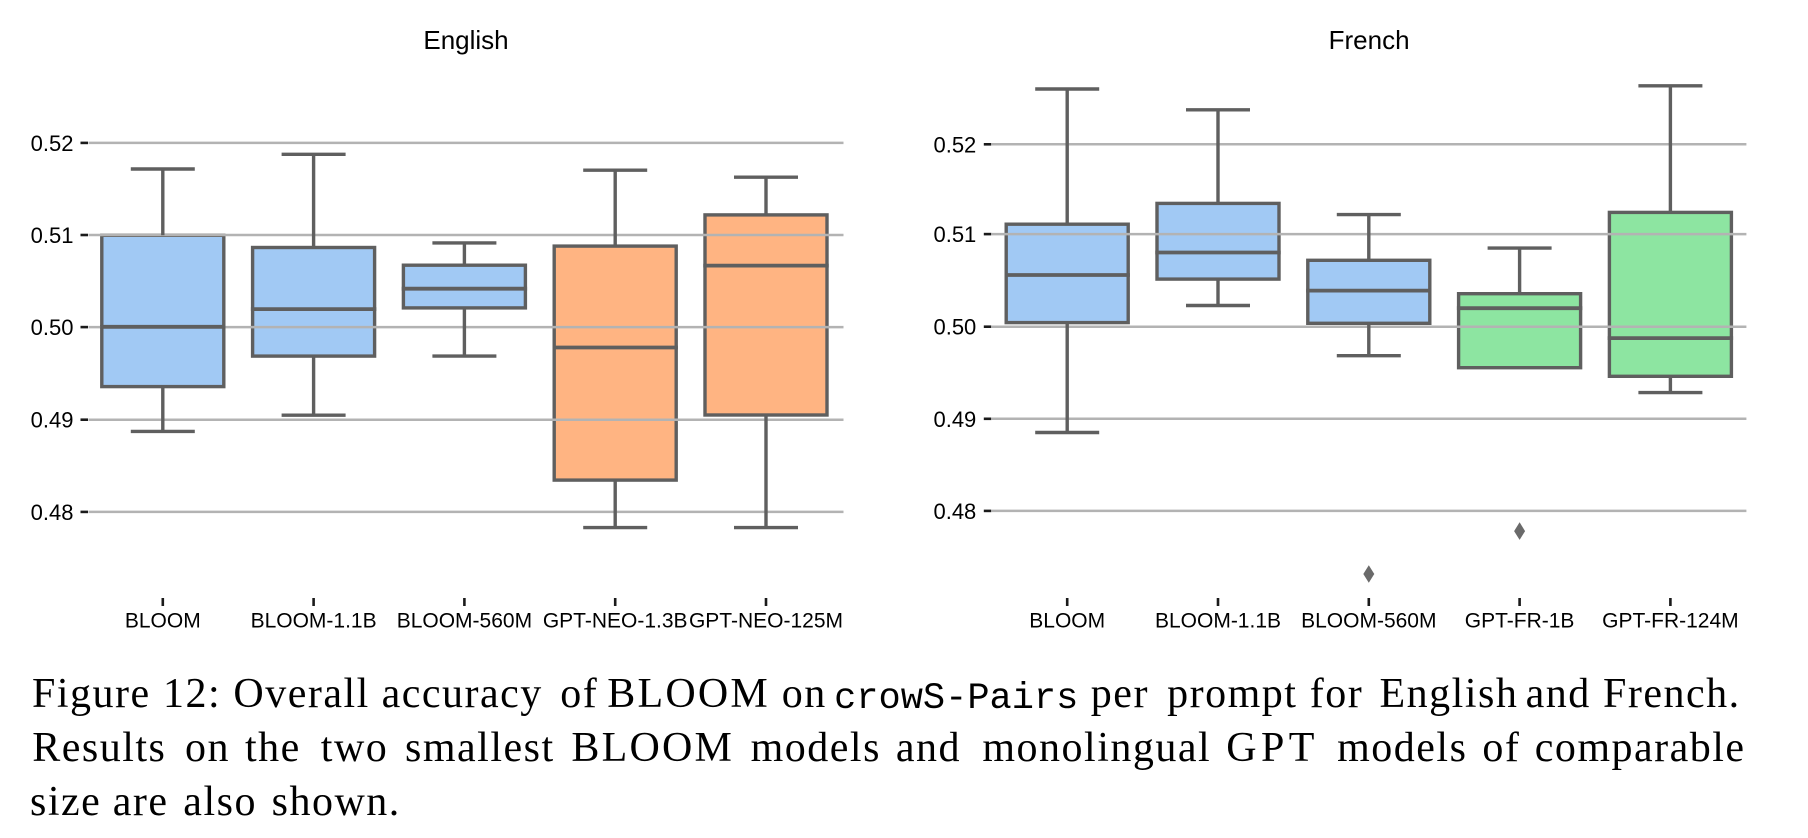  I want to click on svg-text: English, so click(465, 40).